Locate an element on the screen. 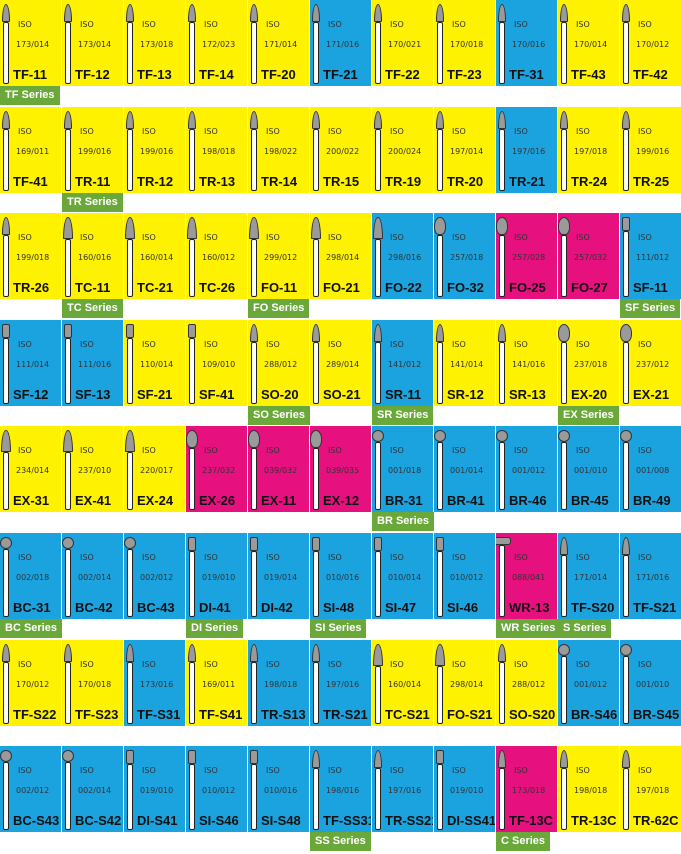 The image size is (681, 854). bur-code: BR-S46 is located at coordinates (594, 714).